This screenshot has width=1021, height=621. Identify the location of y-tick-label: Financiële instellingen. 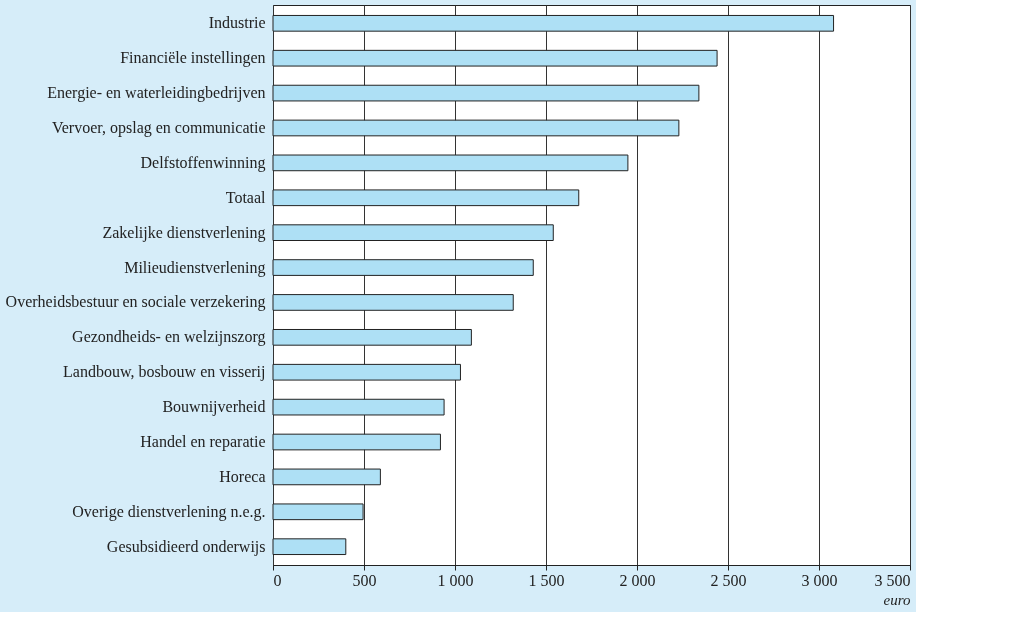
(193, 58).